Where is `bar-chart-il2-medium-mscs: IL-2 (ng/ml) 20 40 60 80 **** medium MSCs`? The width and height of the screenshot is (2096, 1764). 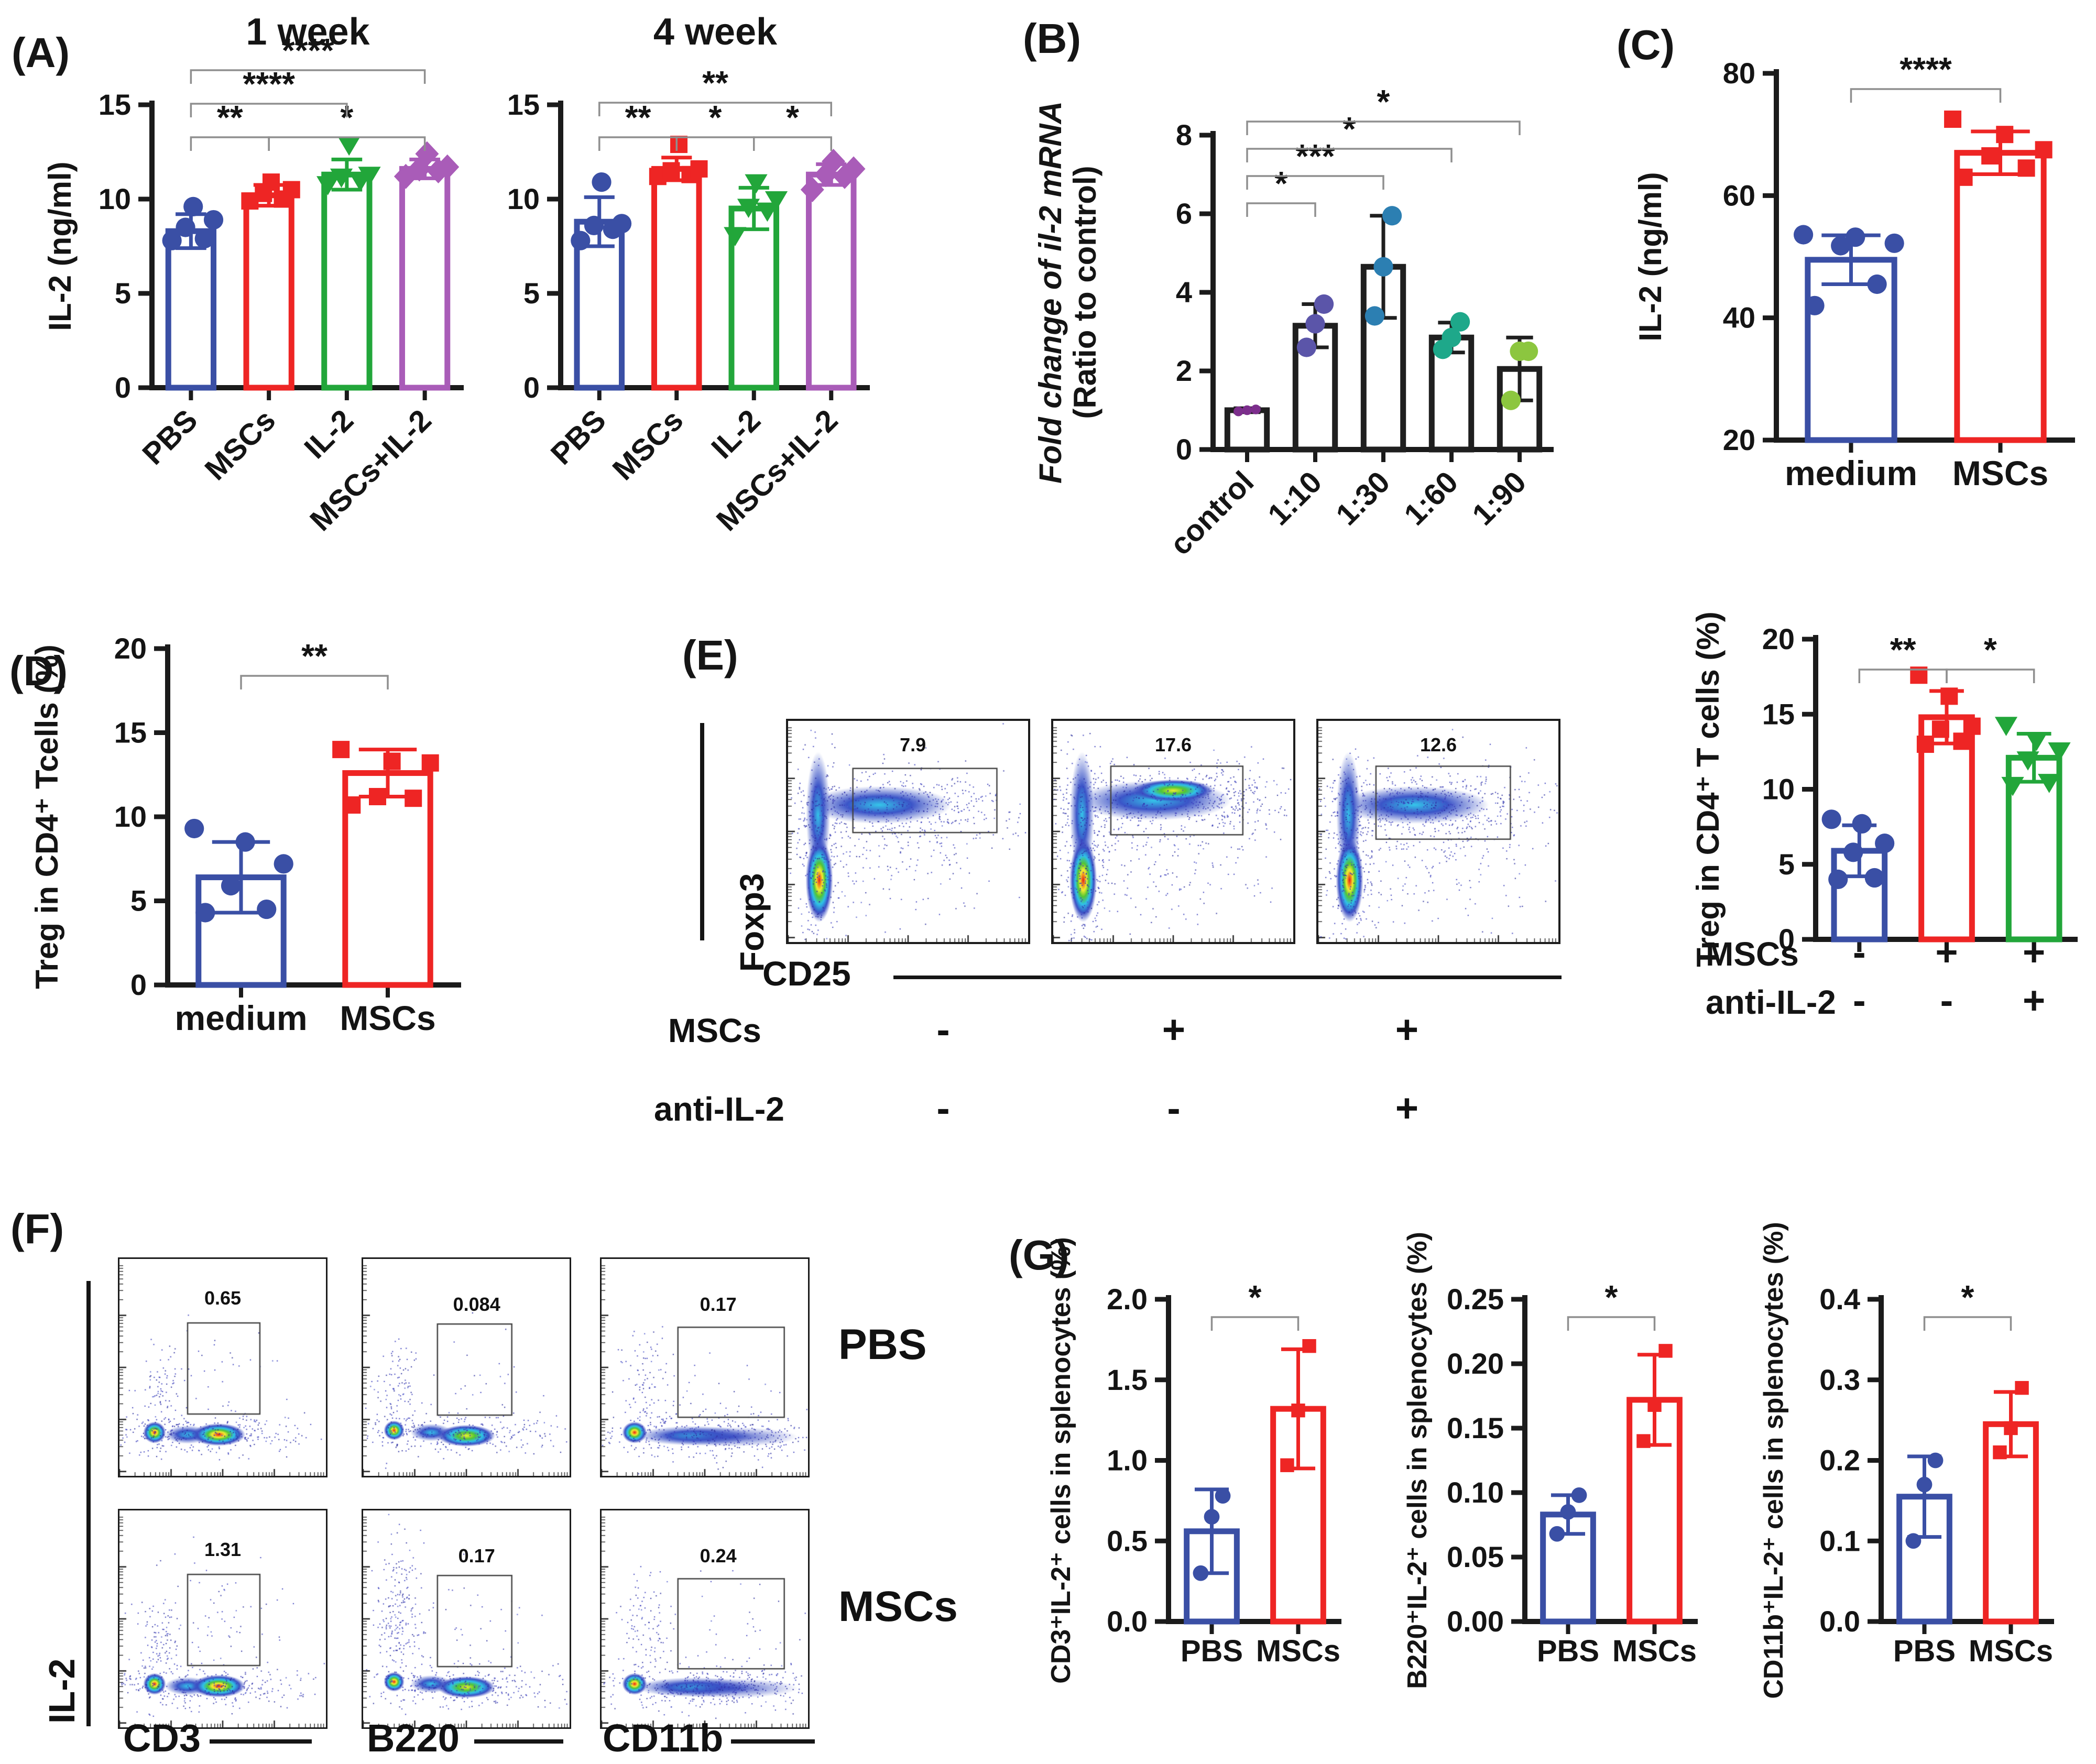
bar-chart-il2-medium-mscs: IL-2 (ng/ml) 20 40 60 80 **** medium MSCs is located at coordinates (1854, 271).